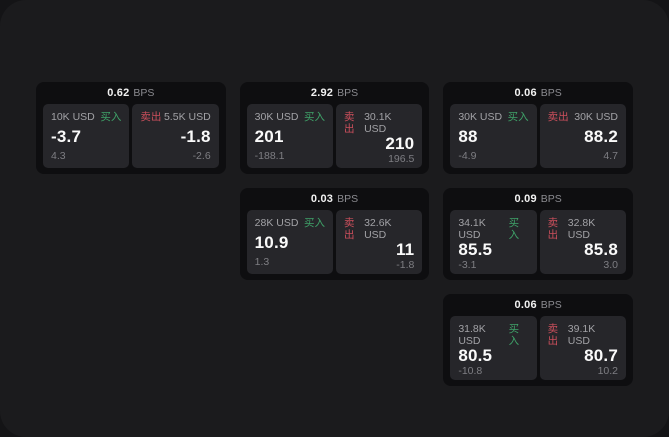  I want to click on sell-label-row: 卖出 39.1K USD, so click(583, 335).